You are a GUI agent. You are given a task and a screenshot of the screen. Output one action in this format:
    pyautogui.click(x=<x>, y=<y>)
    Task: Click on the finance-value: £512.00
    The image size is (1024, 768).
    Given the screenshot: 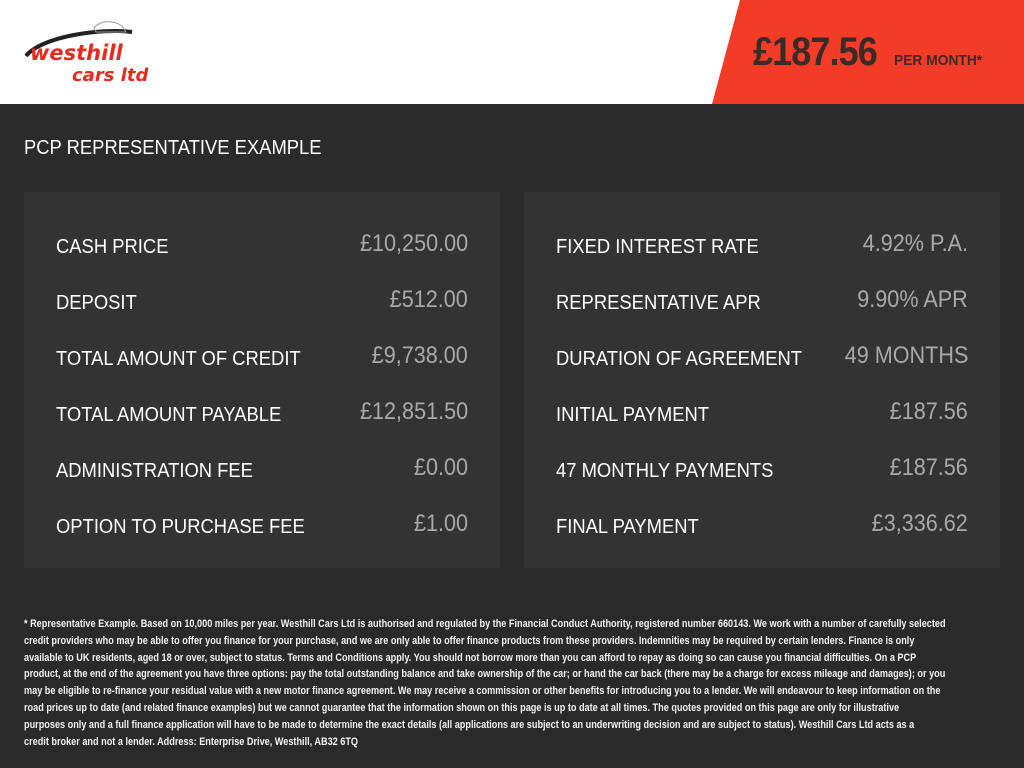 What is the action you would take?
    pyautogui.click(x=428, y=299)
    